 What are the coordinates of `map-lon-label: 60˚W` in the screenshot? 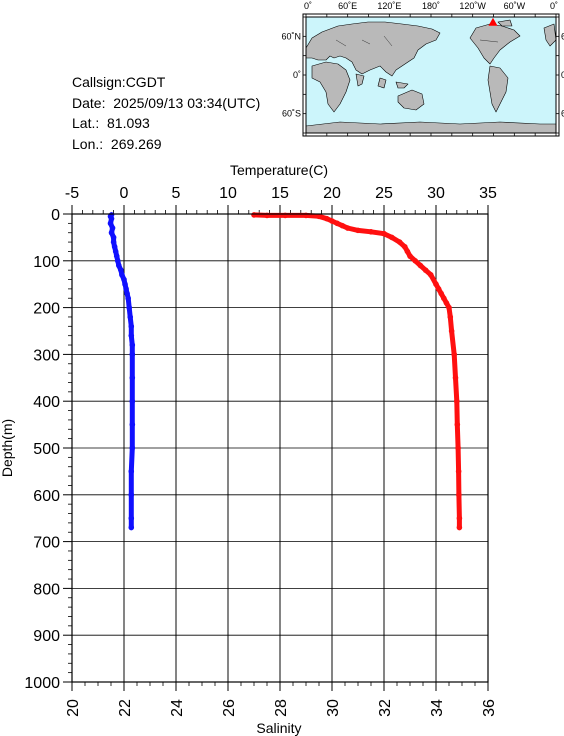 It's located at (515, 6).